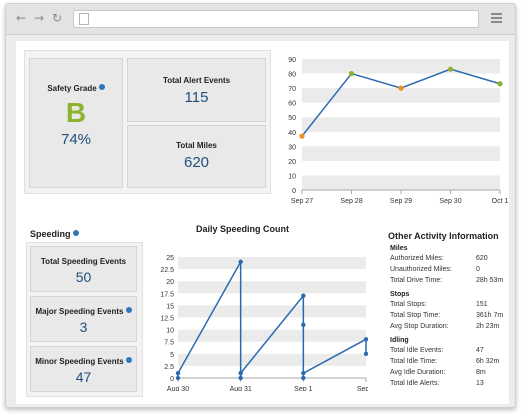  I want to click on info-row-label: Unauthorized Miles:, so click(421, 269).